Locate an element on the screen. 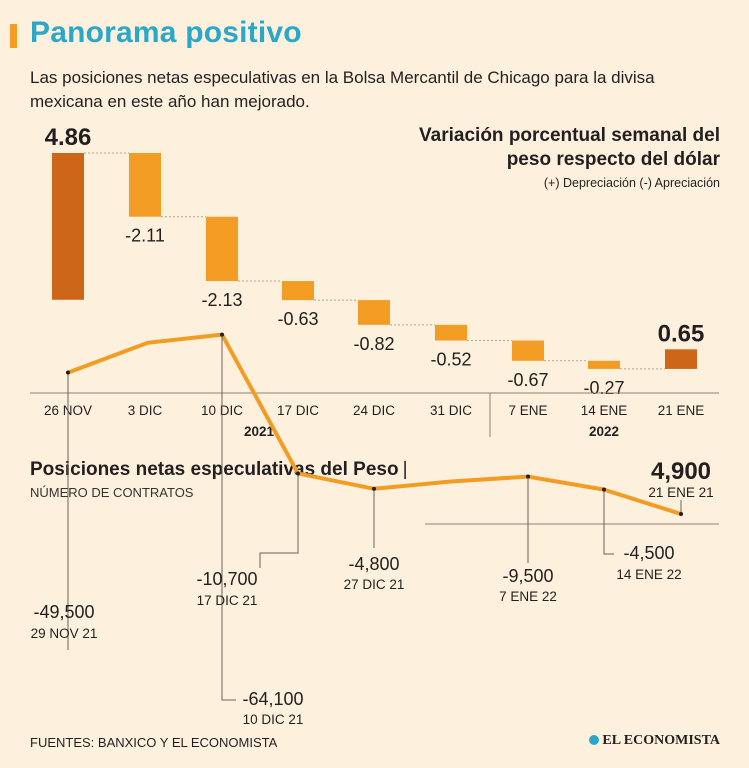  waterfall-value-label: -0.82 is located at coordinates (373, 344).